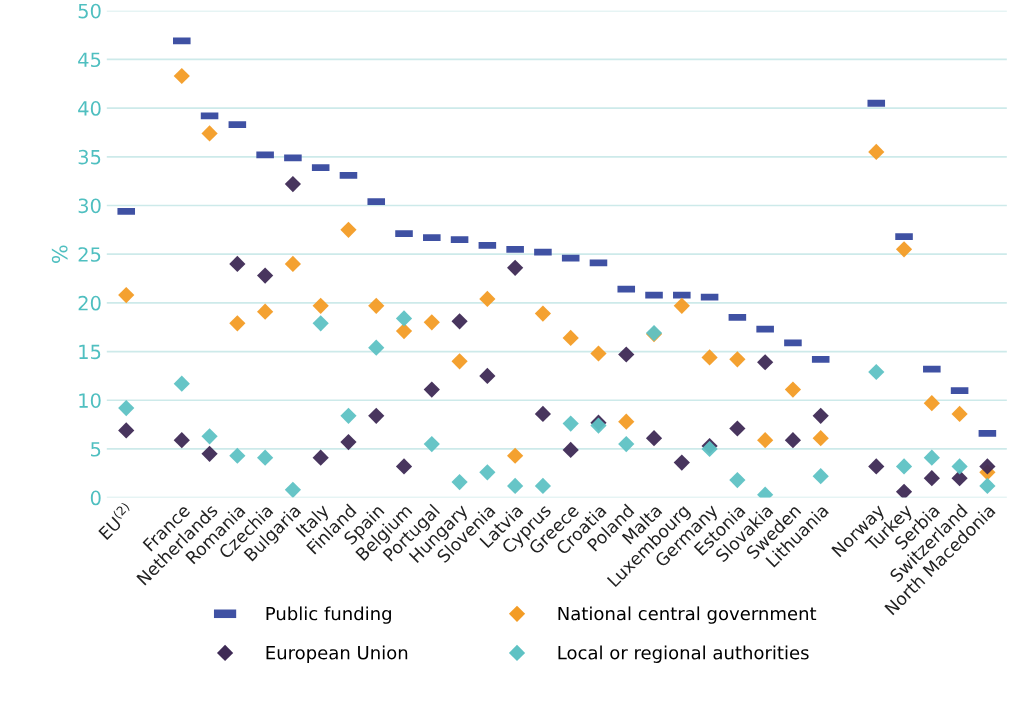  Describe the element at coordinates (89, 254) in the screenshot. I see `y-tick-label: 25` at that location.